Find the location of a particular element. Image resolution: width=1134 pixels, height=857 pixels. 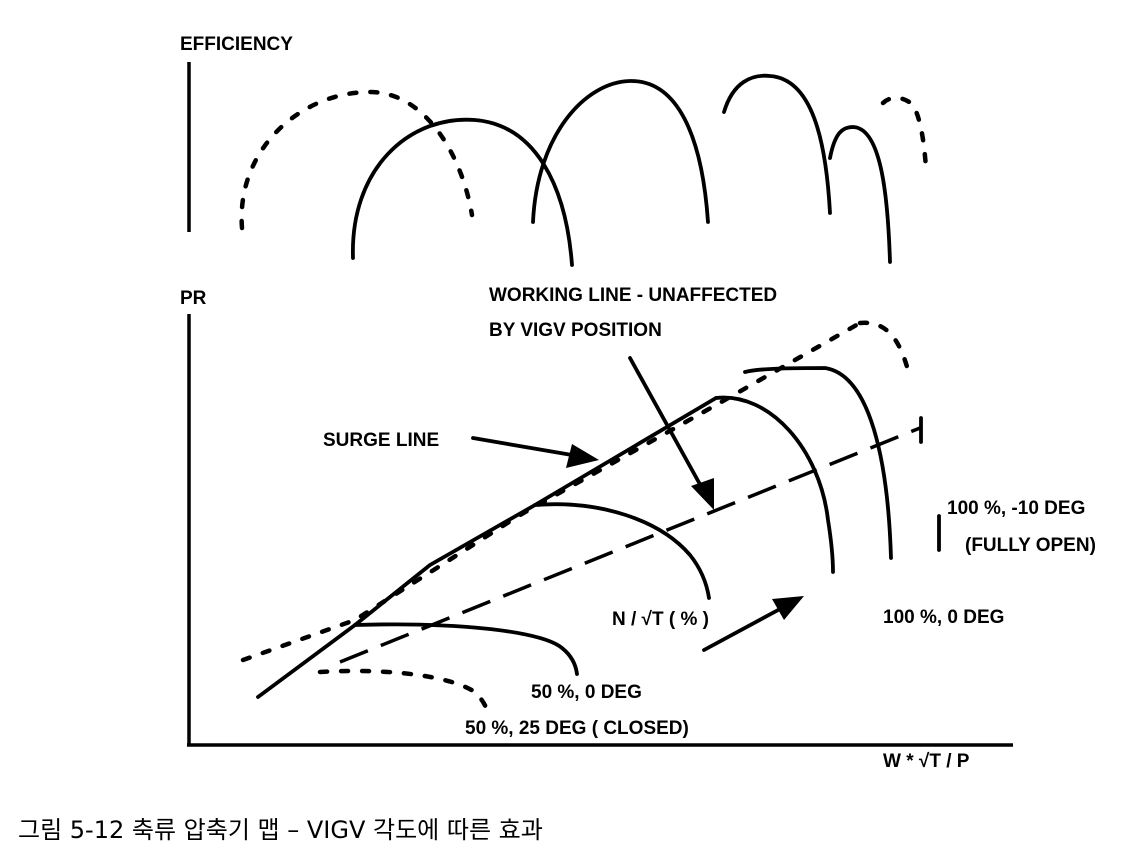

pr-label: PR is located at coordinates (193, 298).